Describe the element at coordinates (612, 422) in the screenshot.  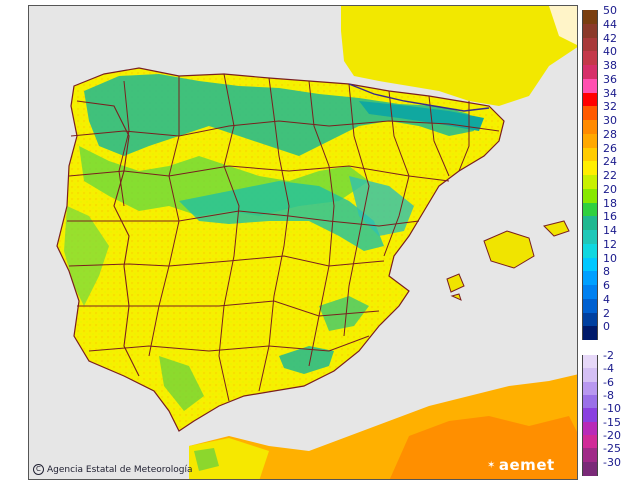
I see `legend-label--15: -15` at that location.